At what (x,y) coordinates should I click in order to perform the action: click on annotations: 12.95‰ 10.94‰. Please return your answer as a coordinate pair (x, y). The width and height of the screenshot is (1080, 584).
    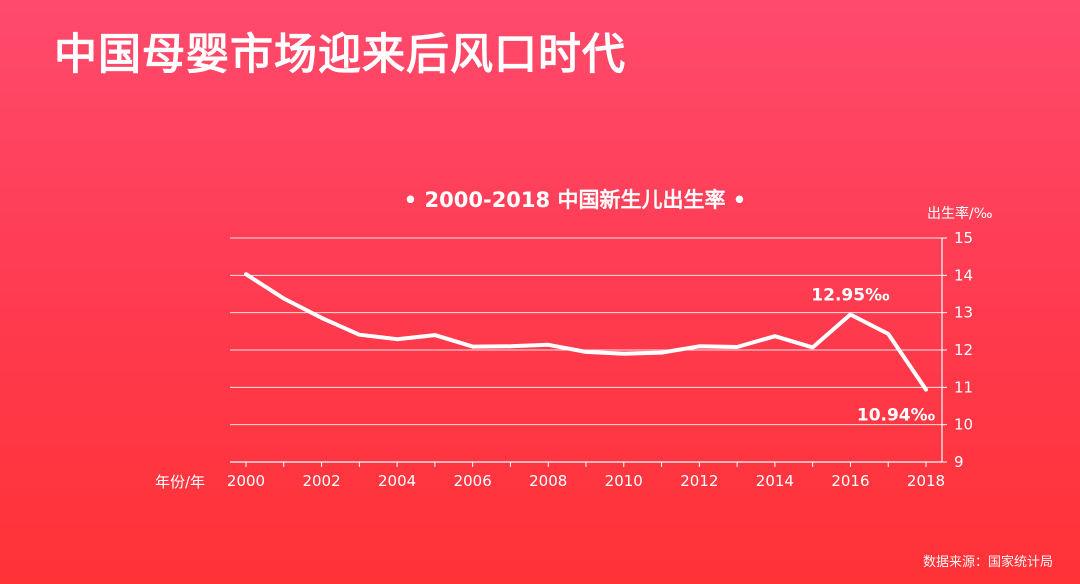
    Looking at the image, I should click on (873, 356).